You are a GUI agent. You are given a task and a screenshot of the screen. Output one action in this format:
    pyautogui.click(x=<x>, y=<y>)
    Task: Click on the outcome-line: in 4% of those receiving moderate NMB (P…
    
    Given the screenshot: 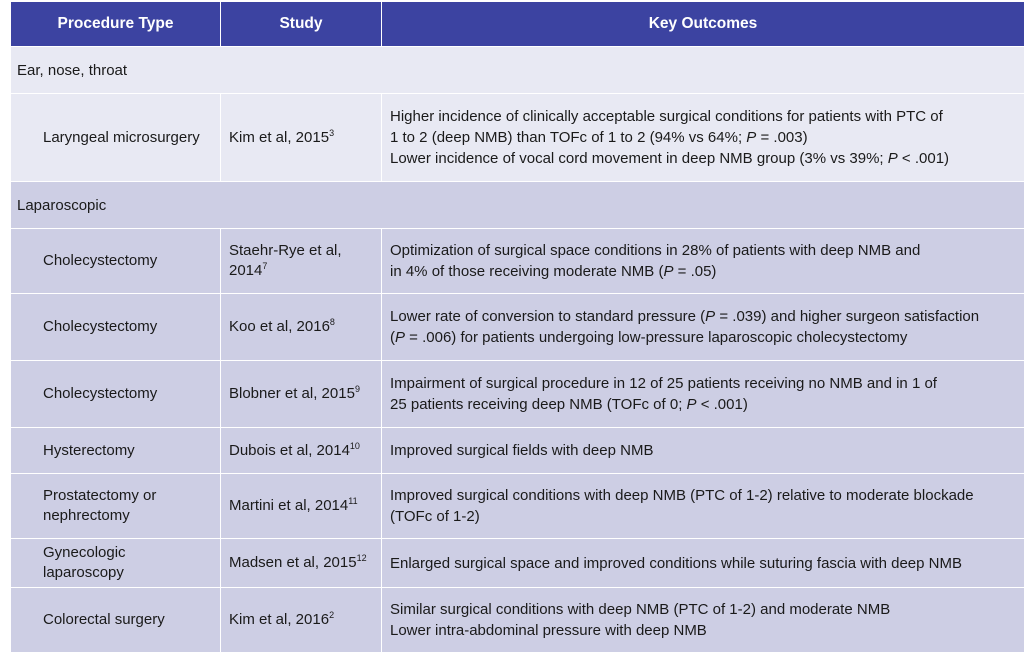 What is the action you would take?
    pyautogui.click(x=553, y=271)
    